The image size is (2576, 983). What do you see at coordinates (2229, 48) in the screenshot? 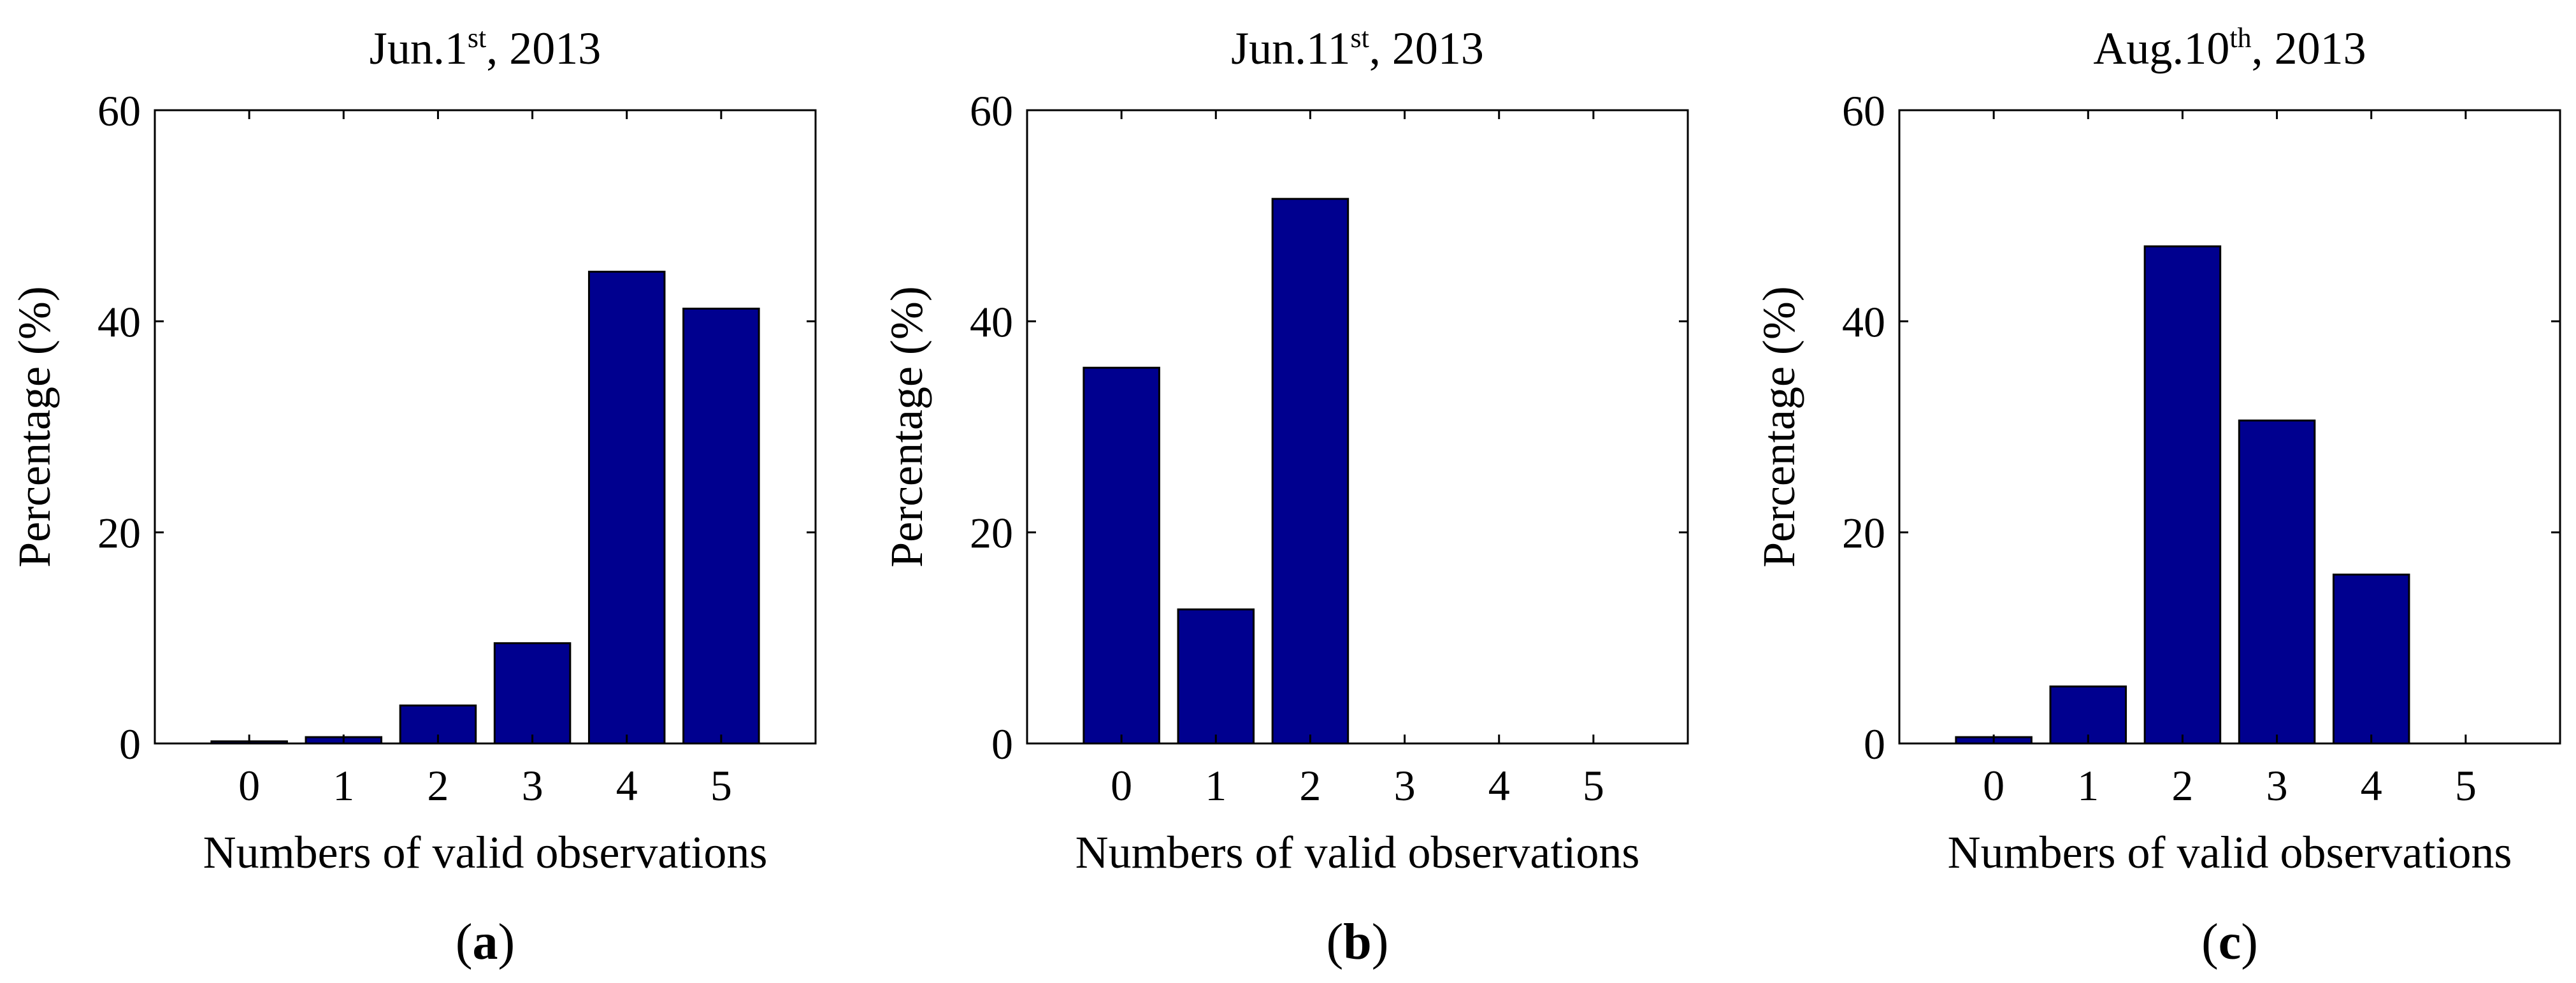
I see `chart-title: Aug.10th, 2013` at bounding box center [2229, 48].